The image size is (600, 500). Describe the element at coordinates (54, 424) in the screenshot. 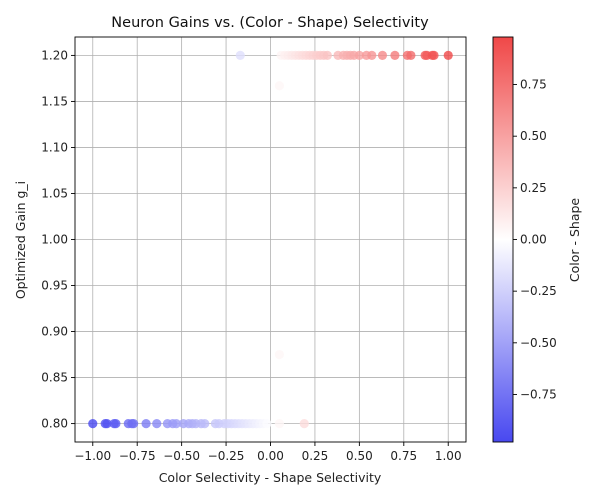

I see `y-tick-label: 0.80` at that location.